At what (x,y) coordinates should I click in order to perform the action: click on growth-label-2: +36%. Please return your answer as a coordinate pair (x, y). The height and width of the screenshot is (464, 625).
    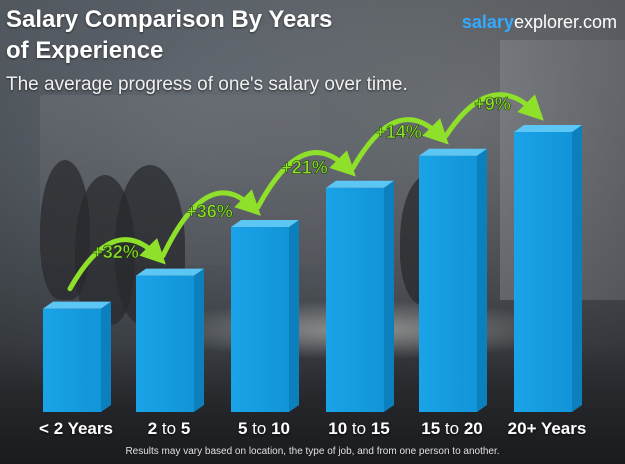
    Looking at the image, I should click on (209, 211).